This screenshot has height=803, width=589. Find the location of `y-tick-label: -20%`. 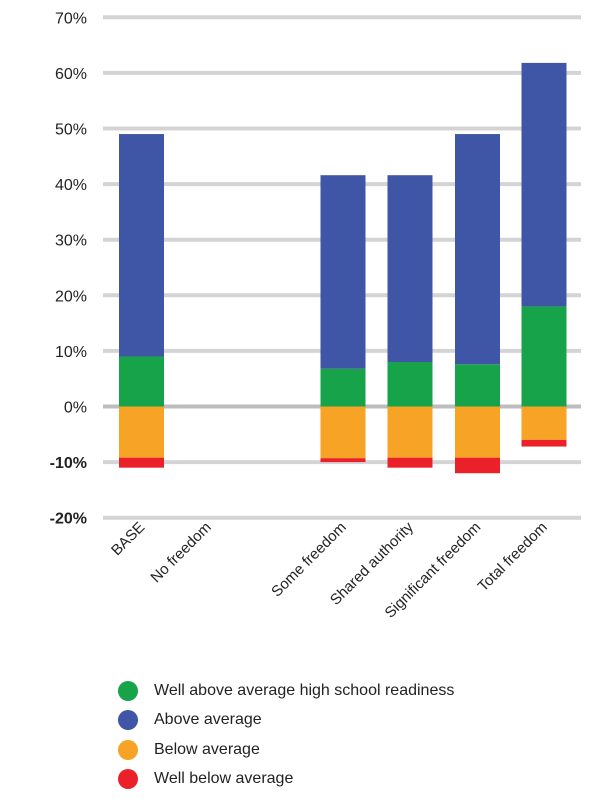

y-tick-label: -20% is located at coordinates (68, 519).